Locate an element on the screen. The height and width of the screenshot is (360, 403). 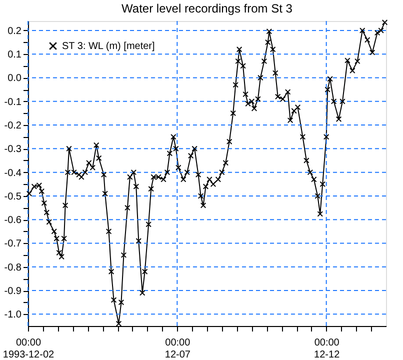
y-tick-label: -0.3 is located at coordinates (13, 150).